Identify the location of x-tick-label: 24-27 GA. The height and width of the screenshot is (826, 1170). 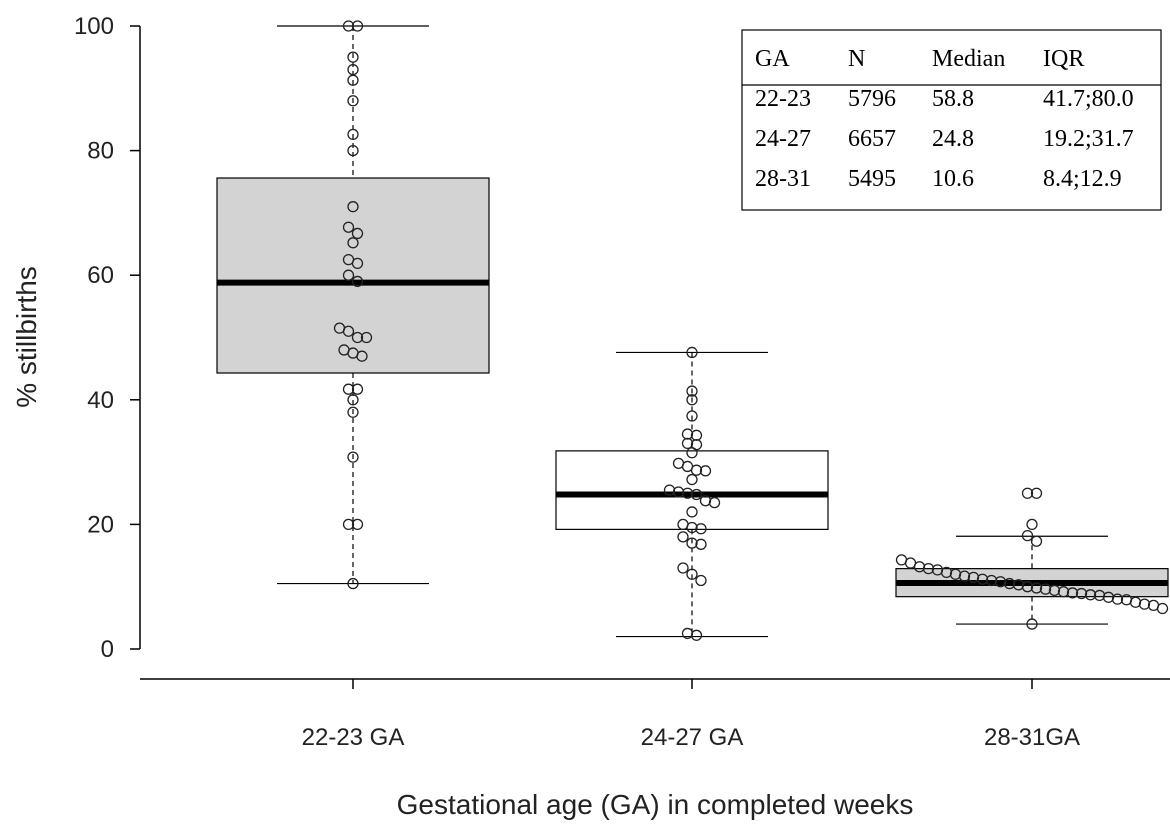
(692, 737).